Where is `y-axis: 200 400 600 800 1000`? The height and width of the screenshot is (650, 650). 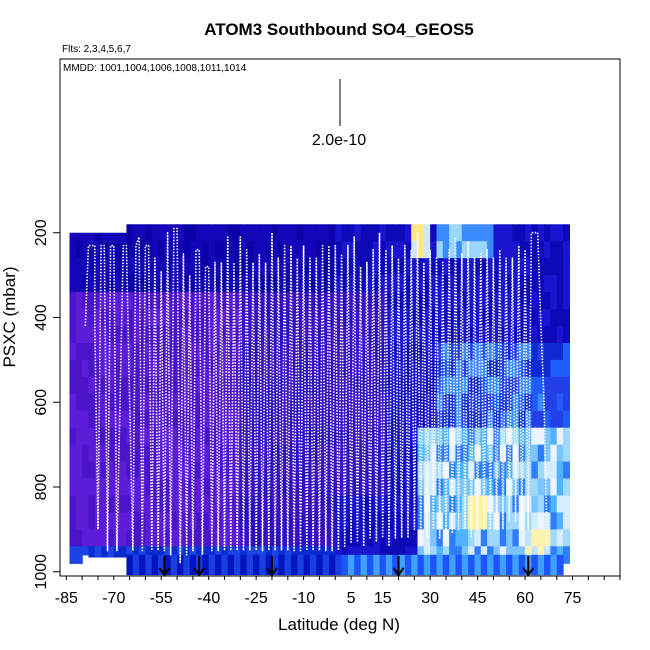 y-axis: 200 400 600 800 1000 is located at coordinates (46, 404).